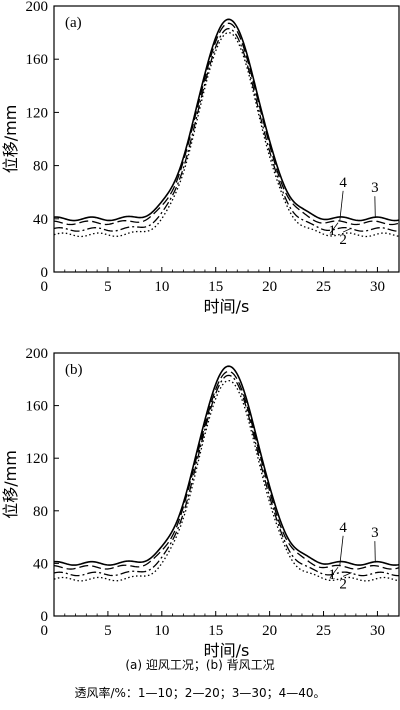  I want to click on panel-label: (a), so click(73, 23).